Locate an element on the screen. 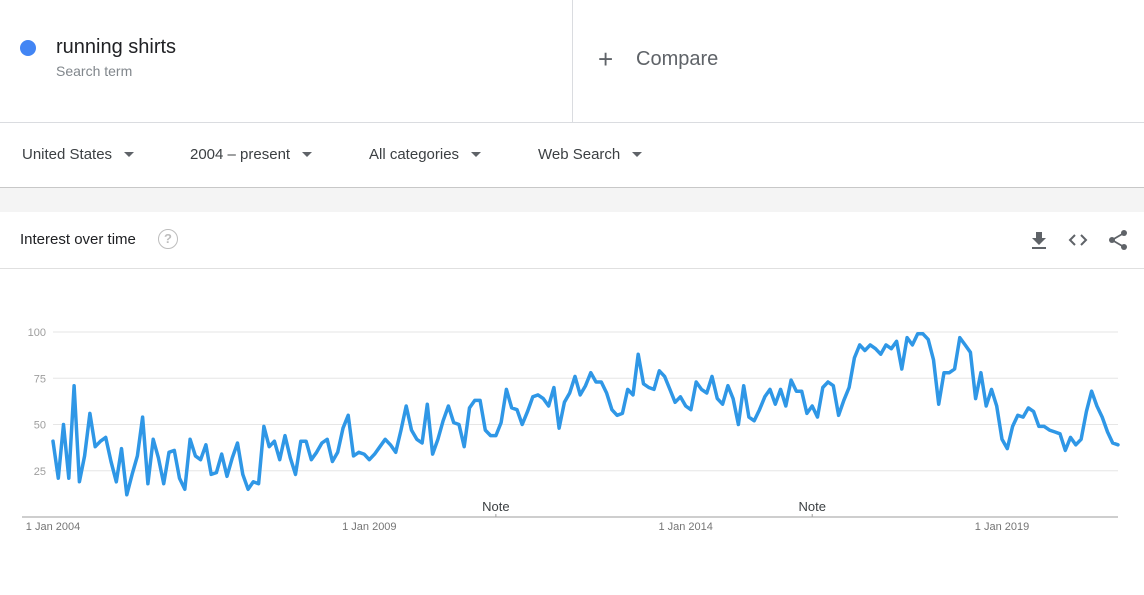 The height and width of the screenshot is (595, 1144). search-term-subtitle: Search term is located at coordinates (94, 71).